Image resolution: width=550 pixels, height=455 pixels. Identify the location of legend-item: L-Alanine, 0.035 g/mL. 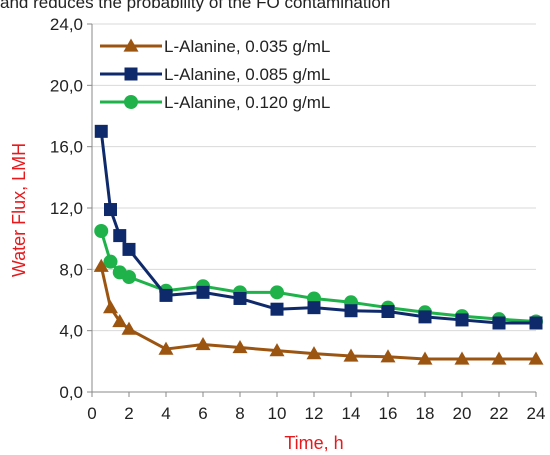
(215, 46).